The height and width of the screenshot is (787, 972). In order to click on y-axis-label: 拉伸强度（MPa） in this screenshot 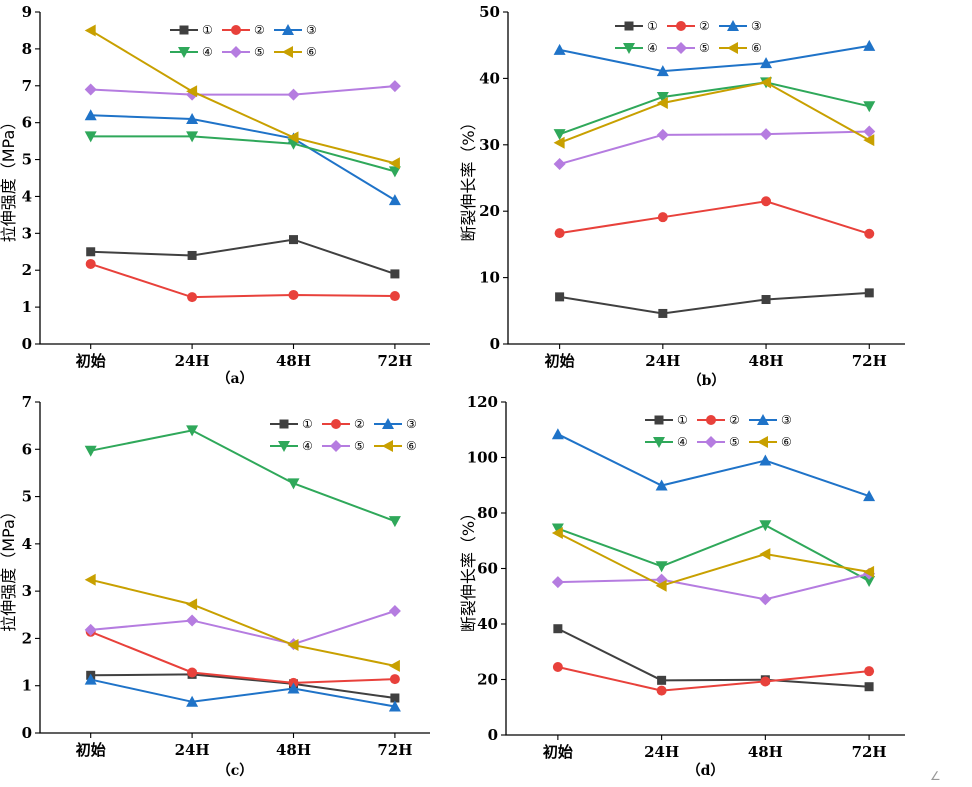, I will do `click(9, 178)`.